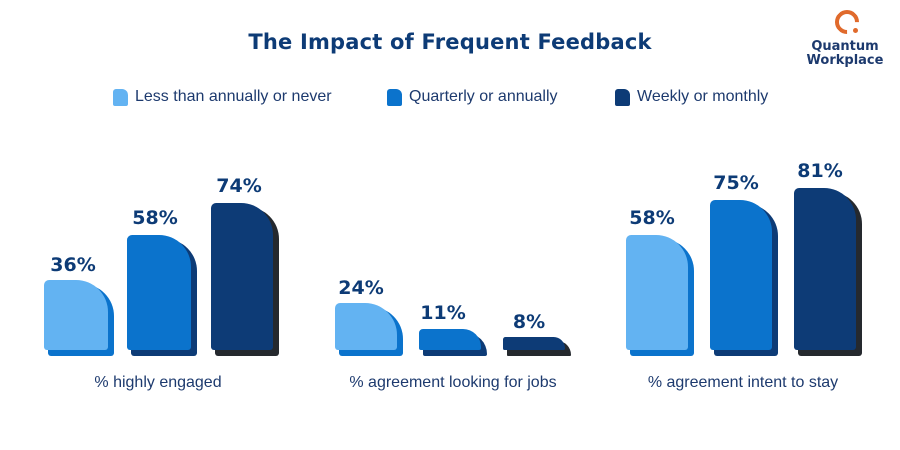 This screenshot has width=900, height=450. What do you see at coordinates (239, 186) in the screenshot?
I see `bar-value-label: 74%` at bounding box center [239, 186].